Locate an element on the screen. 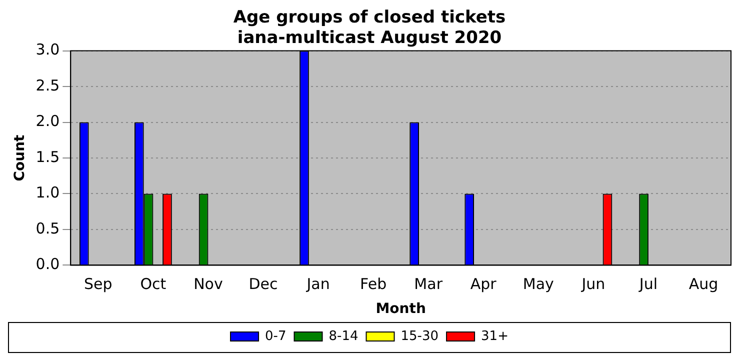 The height and width of the screenshot is (361, 747). y-tick-label: 0.5 is located at coordinates (48, 228).